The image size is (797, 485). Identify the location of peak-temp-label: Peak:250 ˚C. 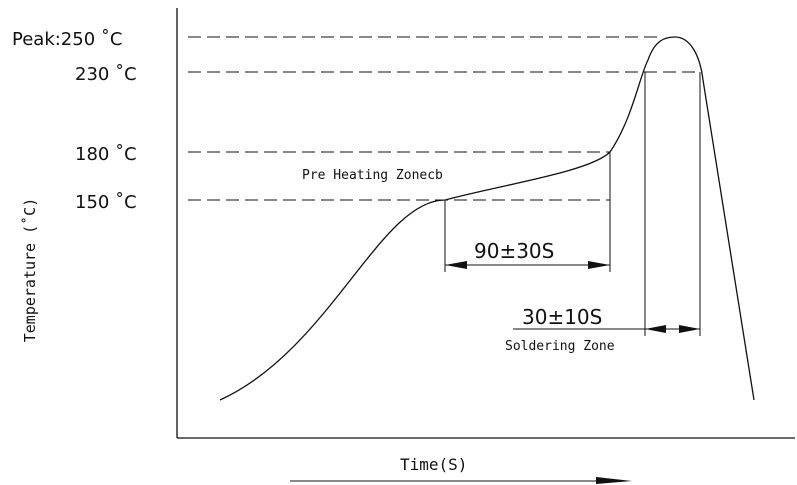
(67, 39).